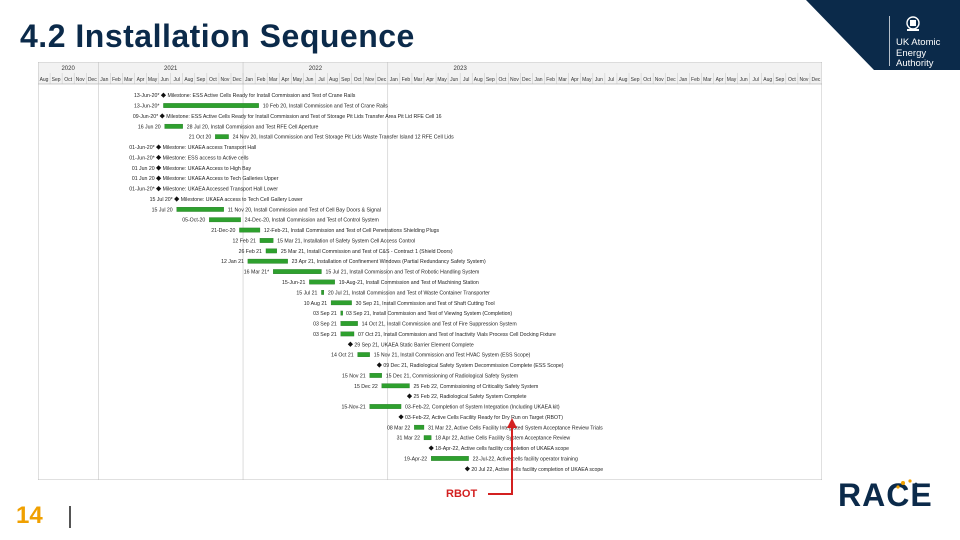  What do you see at coordinates (913, 23) in the screenshot?
I see `crest-icon` at bounding box center [913, 23].